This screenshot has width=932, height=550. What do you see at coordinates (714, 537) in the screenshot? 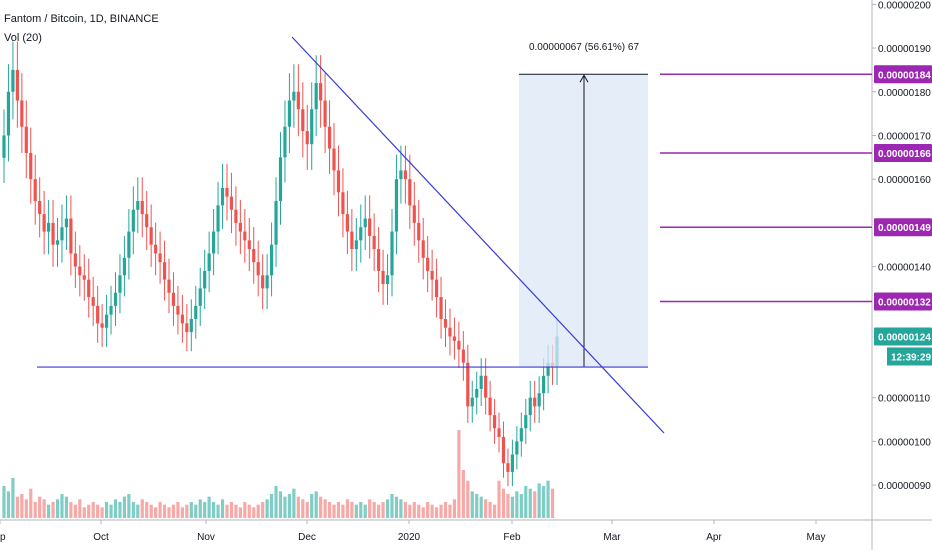
I see `date-label: Apr` at bounding box center [714, 537].